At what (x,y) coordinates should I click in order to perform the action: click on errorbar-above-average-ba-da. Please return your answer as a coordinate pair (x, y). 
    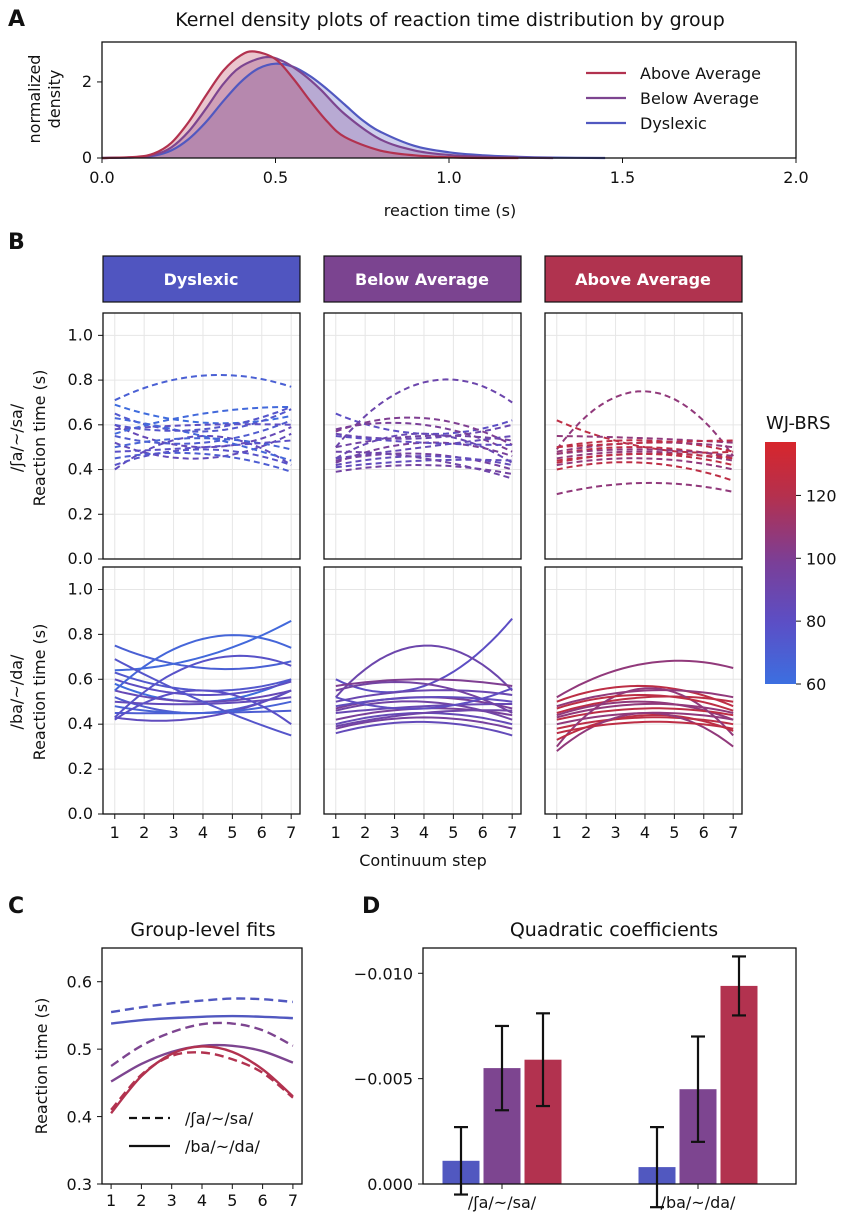
    Looking at the image, I should click on (739, 986).